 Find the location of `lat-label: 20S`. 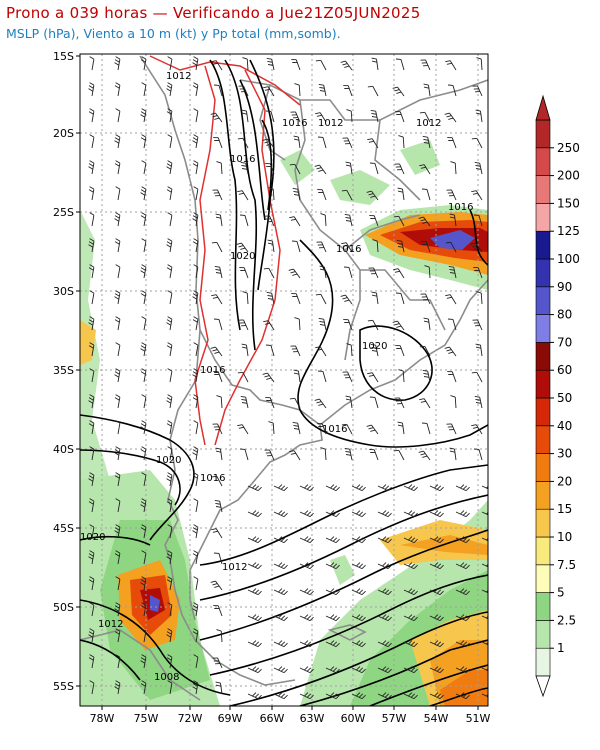

lat-label: 20S is located at coordinates (63, 133).